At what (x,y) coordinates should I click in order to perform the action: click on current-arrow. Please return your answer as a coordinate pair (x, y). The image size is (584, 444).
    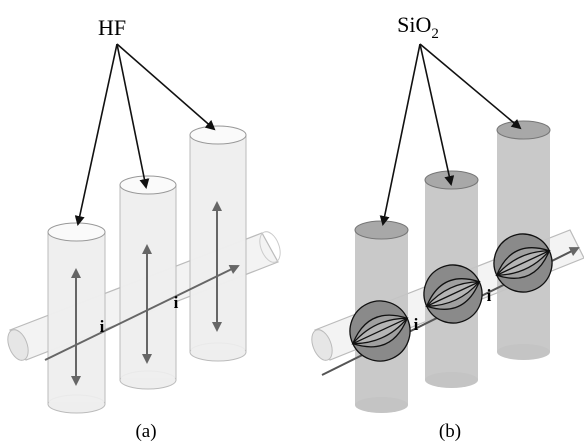
    Looking at the image, I should click on (142, 313).